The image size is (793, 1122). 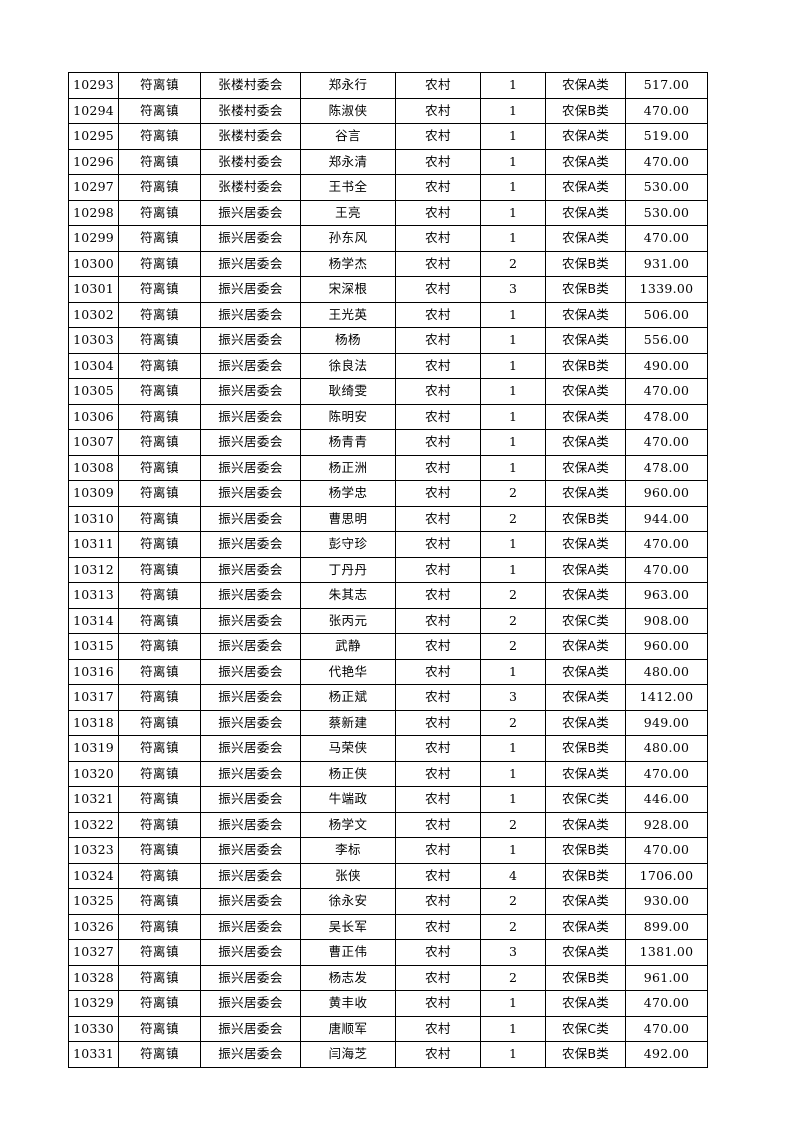 What do you see at coordinates (388, 340) in the screenshot?
I see `table-row: 10303 符离镇 振兴居委会 杨杨 农村 1 农保A类 556.00` at bounding box center [388, 340].